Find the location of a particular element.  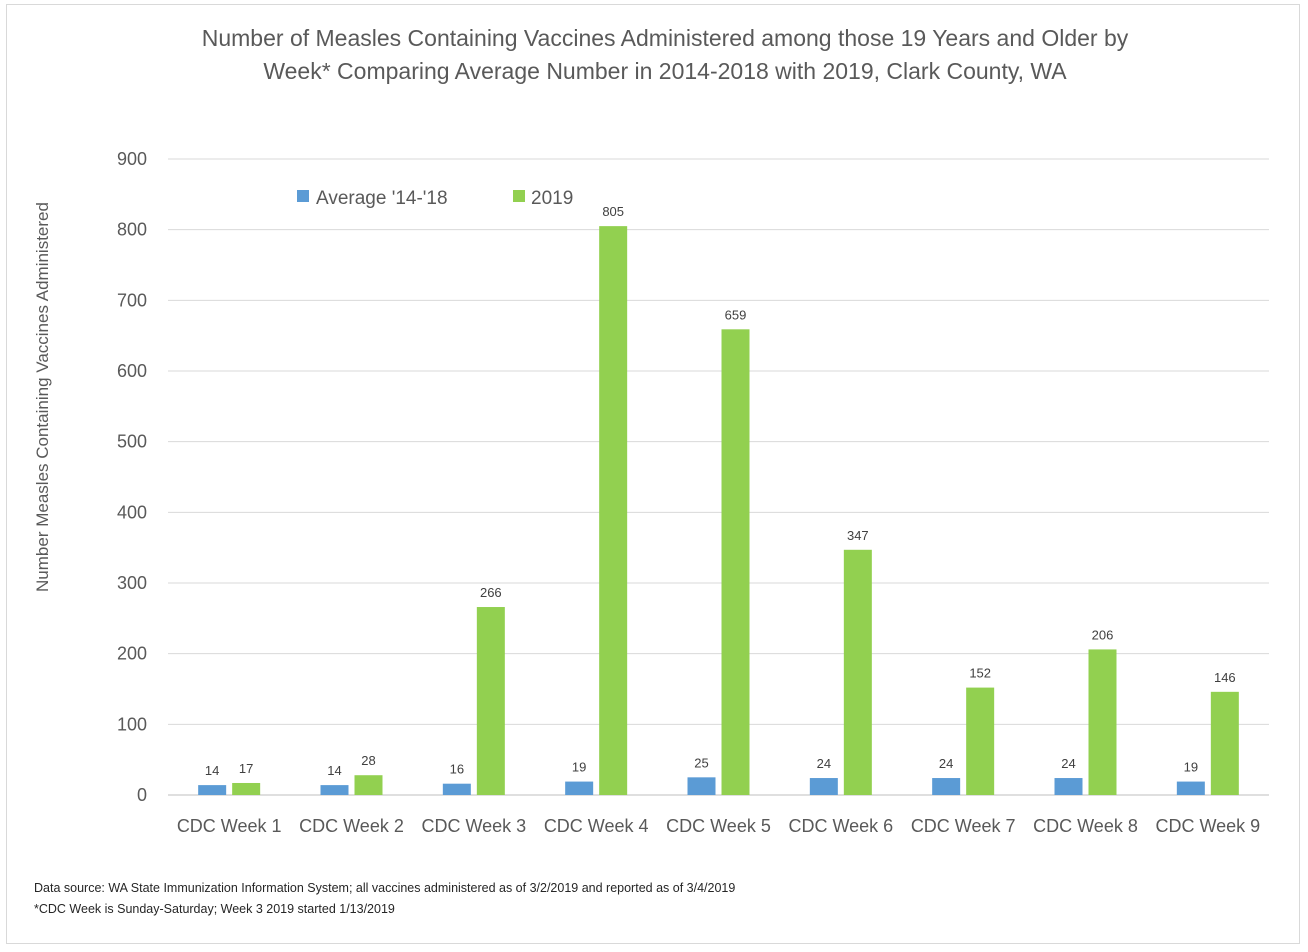

x-category-label: CDC Week 4 is located at coordinates (596, 826).